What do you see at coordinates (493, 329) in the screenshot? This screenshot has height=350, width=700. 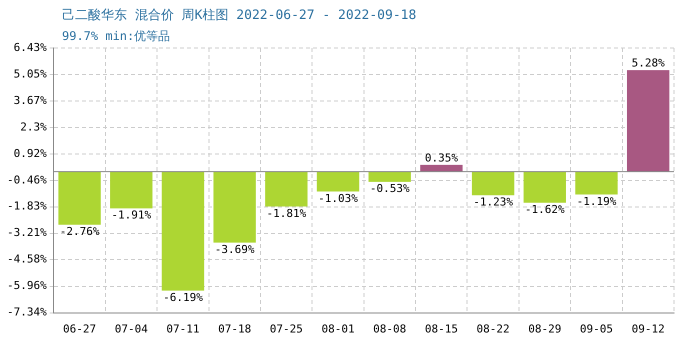 I see `x-tick-label: 08-22` at bounding box center [493, 329].